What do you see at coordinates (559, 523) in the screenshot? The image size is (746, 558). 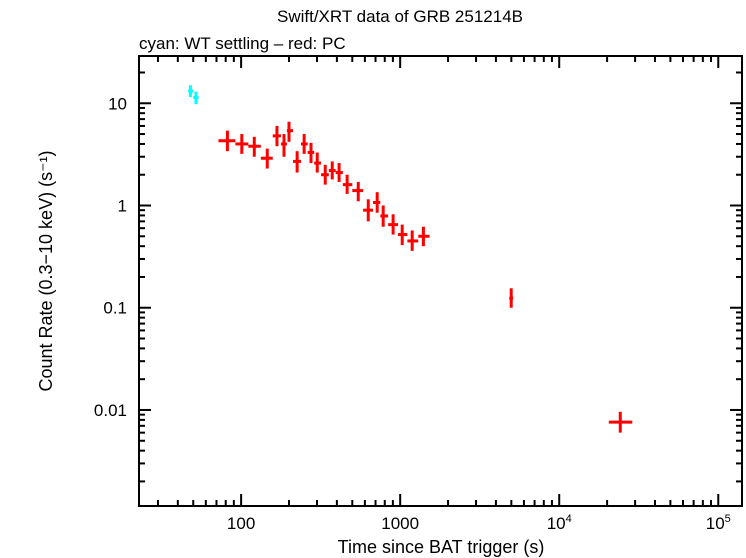 I see `x-tick-label: 10⁴` at bounding box center [559, 523].